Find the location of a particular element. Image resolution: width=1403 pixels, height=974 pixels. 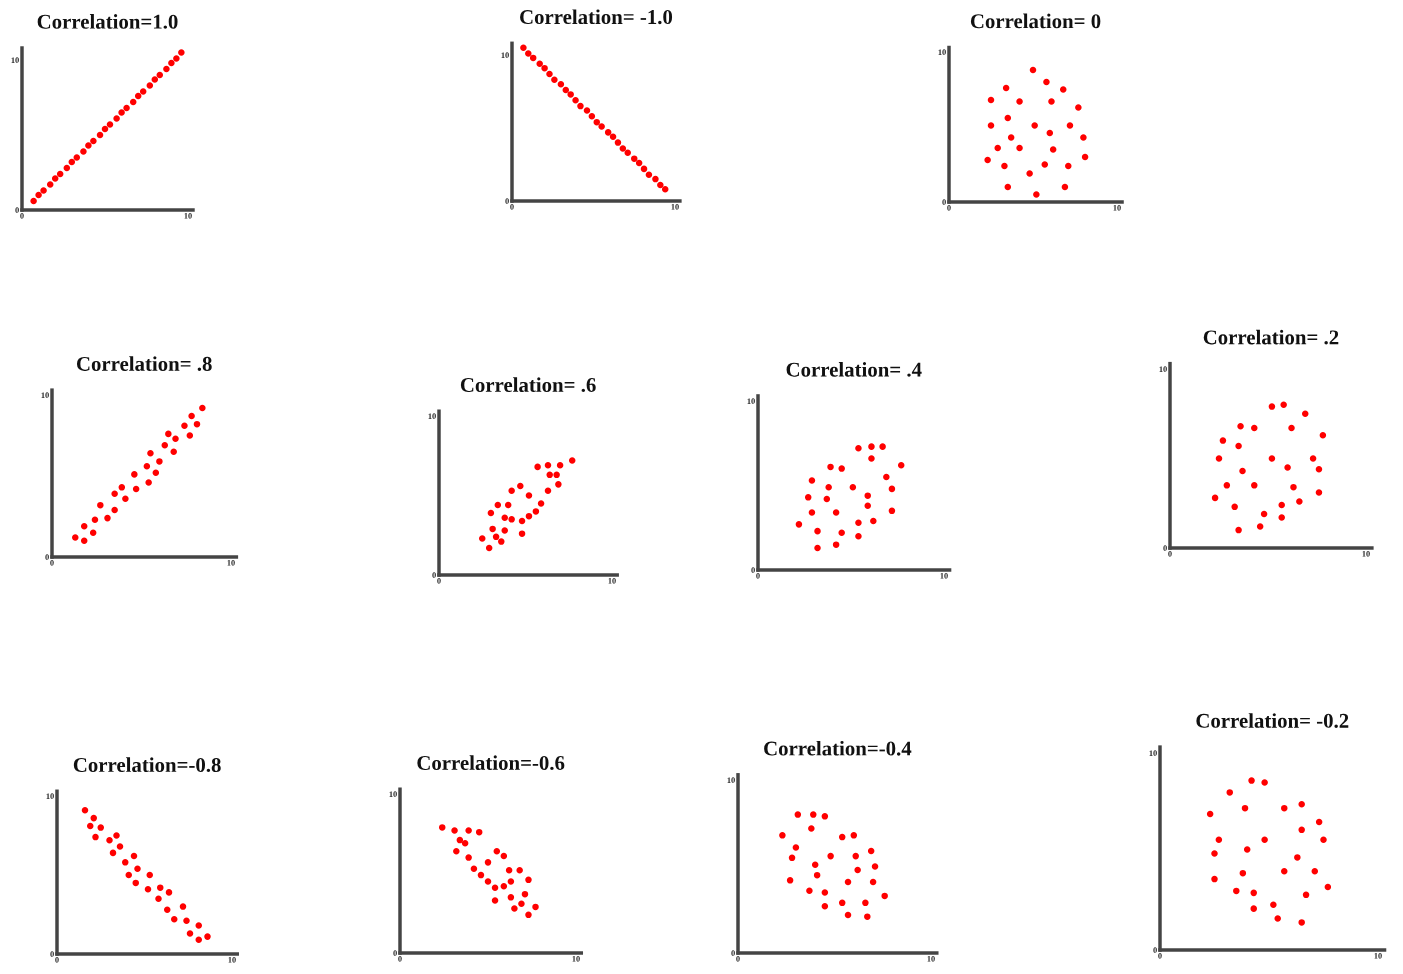

chart-title: Correlation= .6 is located at coordinates (528, 385).